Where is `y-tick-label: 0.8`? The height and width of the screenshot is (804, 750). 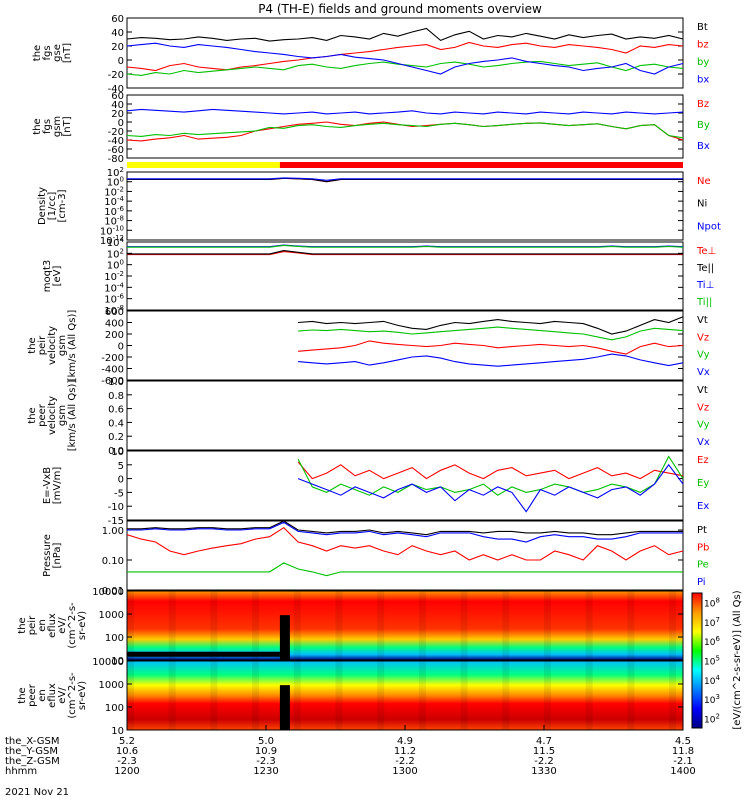 y-tick-label: 0.8 is located at coordinates (116, 396).